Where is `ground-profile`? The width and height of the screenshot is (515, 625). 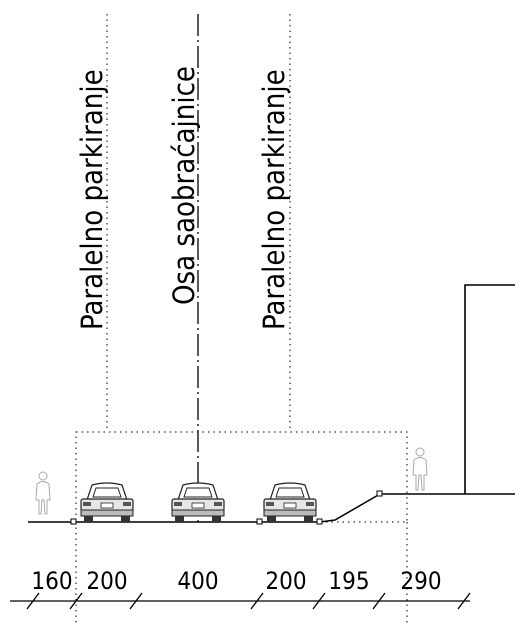 ground-profile is located at coordinates (271, 508).